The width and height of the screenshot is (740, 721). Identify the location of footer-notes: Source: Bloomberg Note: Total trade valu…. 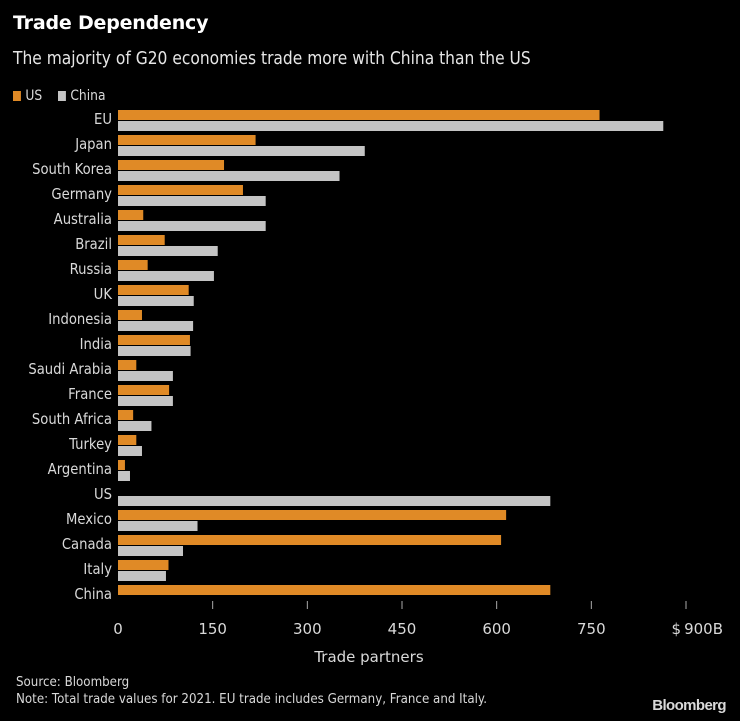
(251, 691).